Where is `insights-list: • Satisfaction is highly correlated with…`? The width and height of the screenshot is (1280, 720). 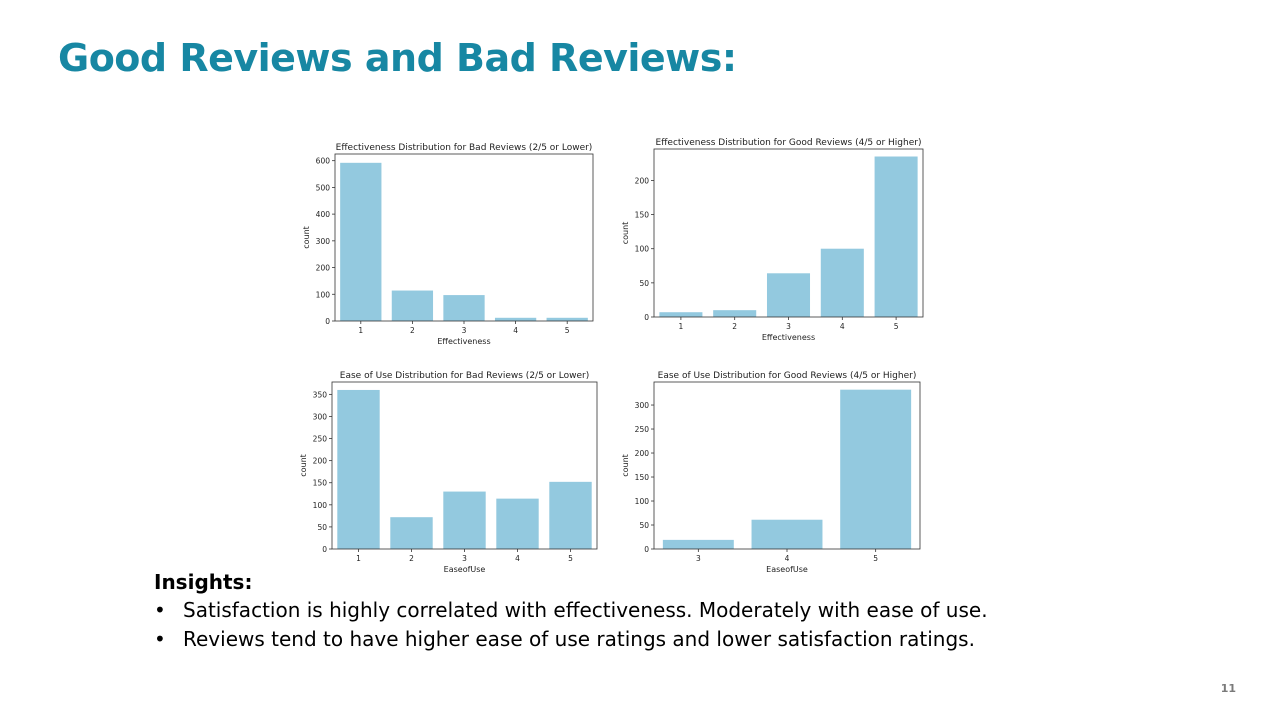 insights-list: • Satisfaction is highly correlated with… is located at coordinates (571, 625).